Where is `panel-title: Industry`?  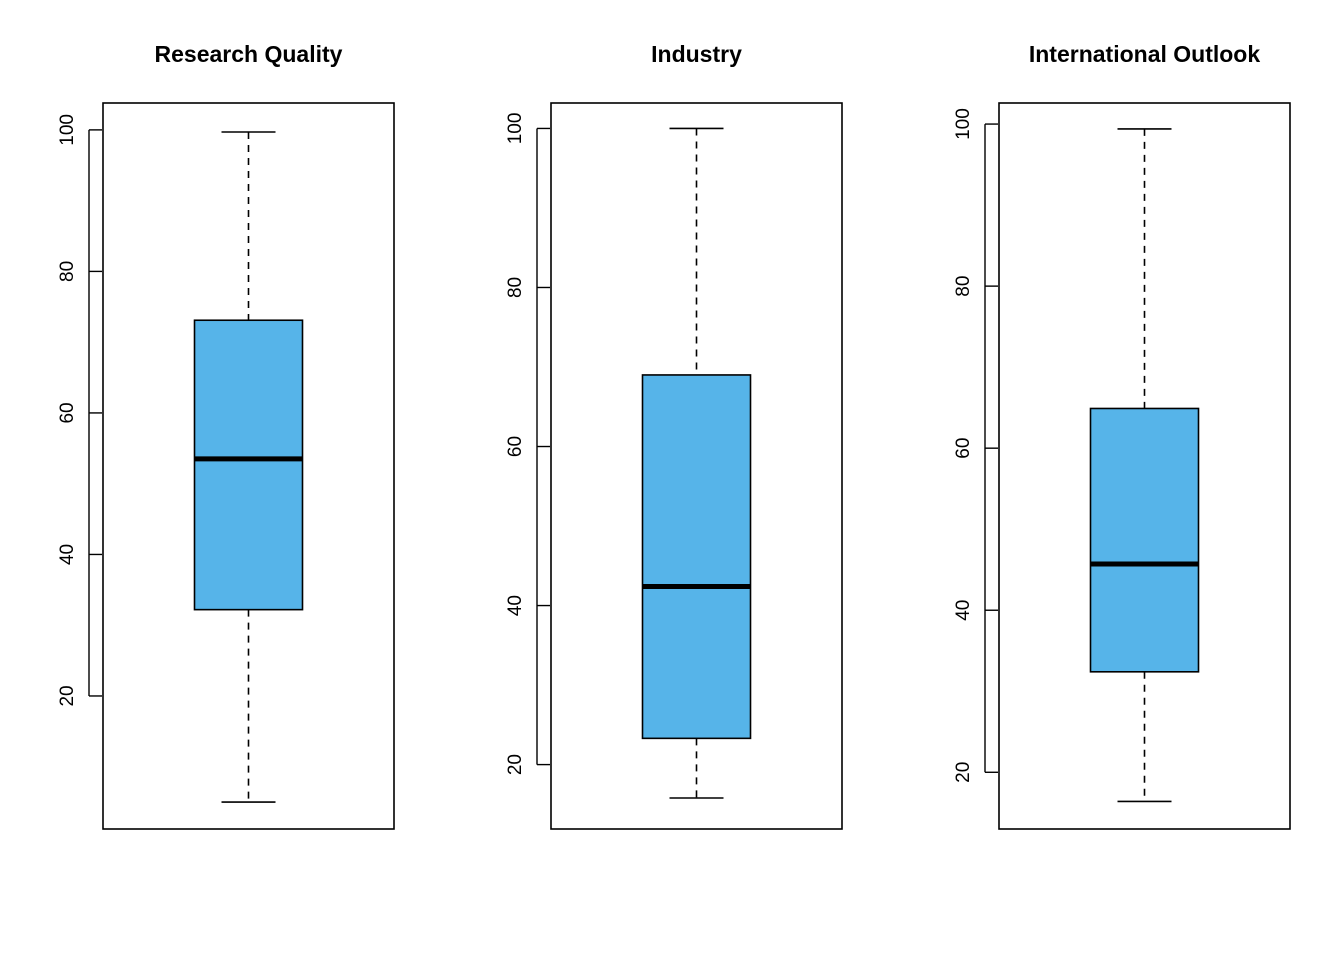 panel-title: Industry is located at coordinates (696, 54).